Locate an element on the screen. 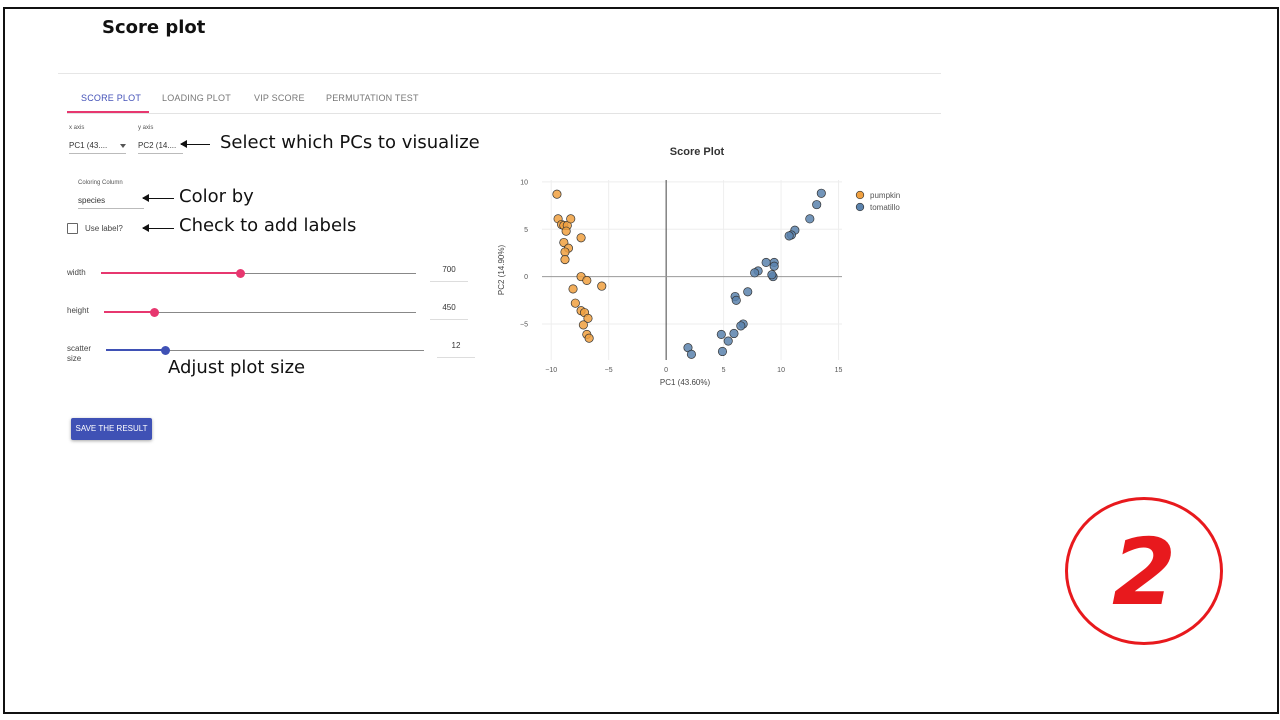 The height and width of the screenshot is (720, 1280). scatter-size-slider-thumb is located at coordinates (165, 350).